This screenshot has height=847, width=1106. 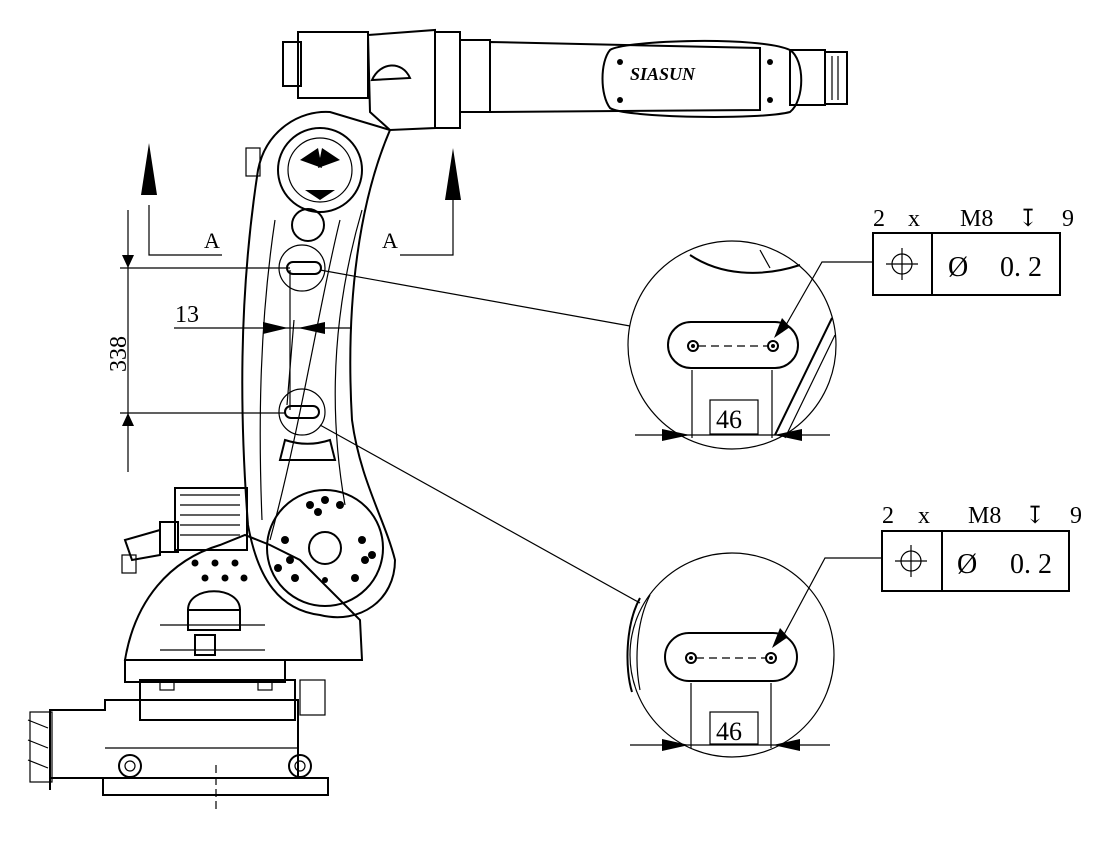 What do you see at coordinates (301, 199) in the screenshot?
I see `section-marker: A A` at bounding box center [301, 199].